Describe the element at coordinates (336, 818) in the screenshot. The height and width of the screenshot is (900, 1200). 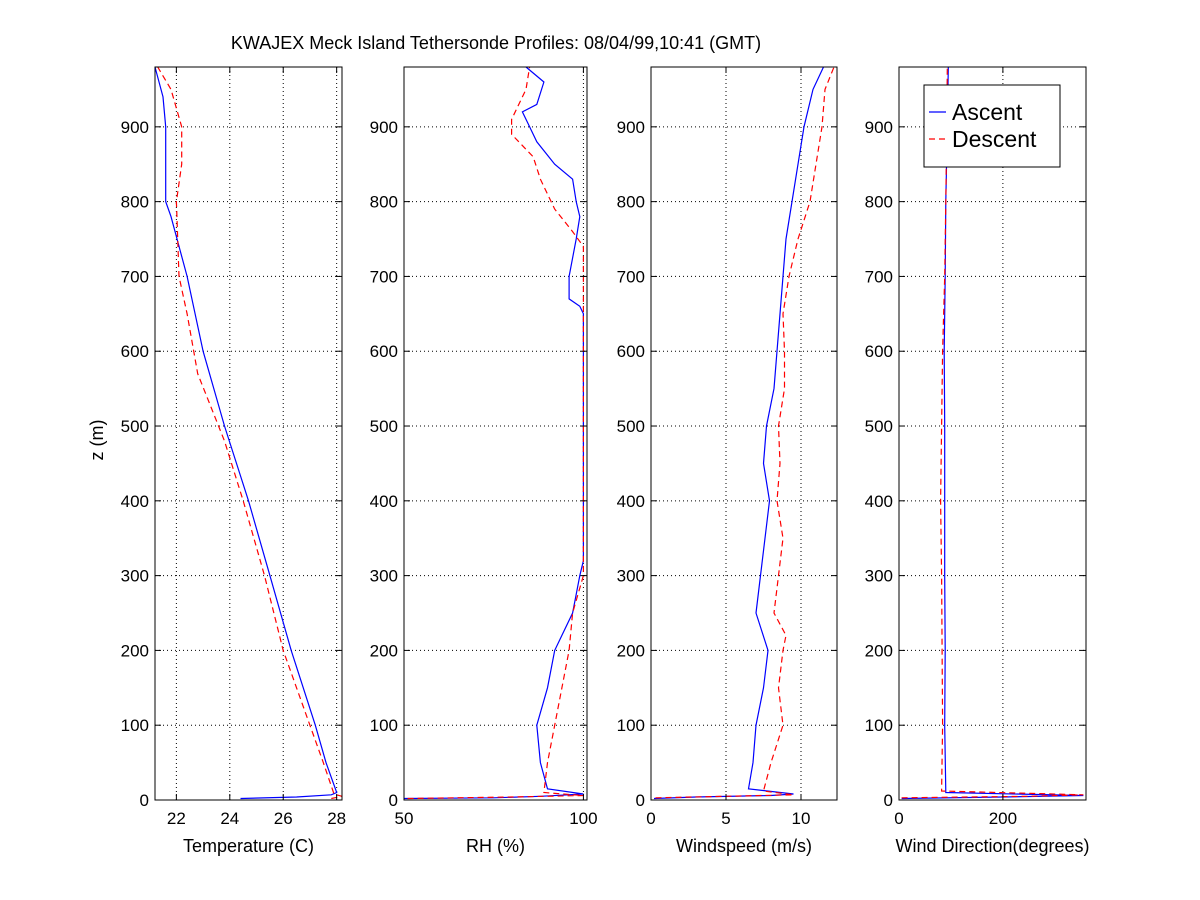
I see `x-tick-label: 28` at that location.